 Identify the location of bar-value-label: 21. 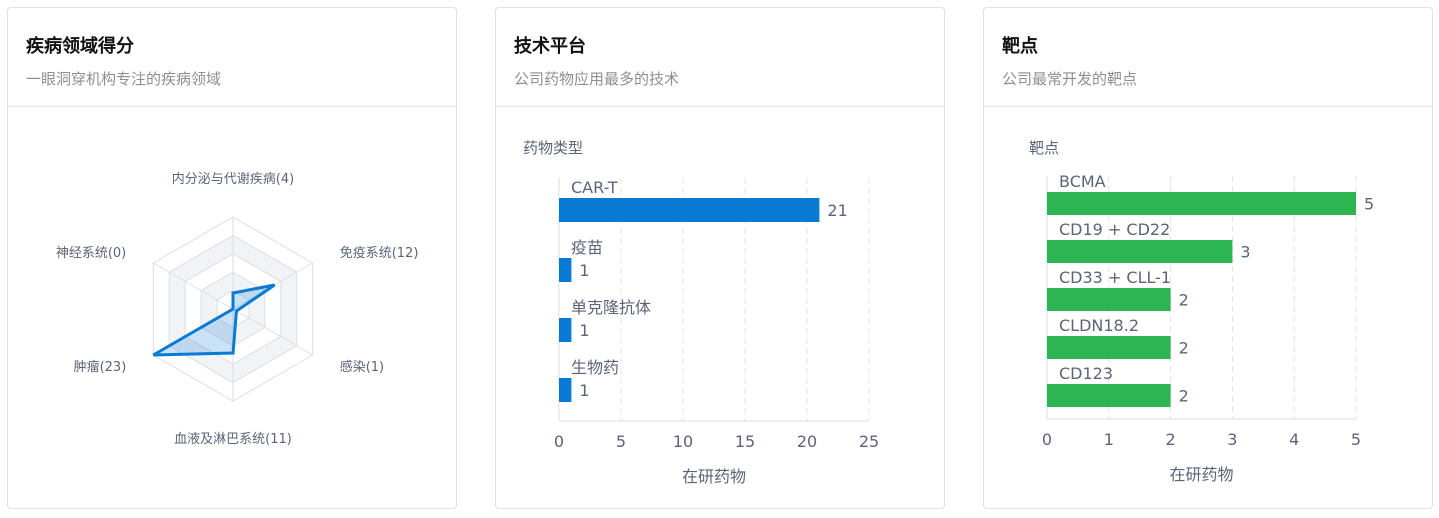
(837, 210).